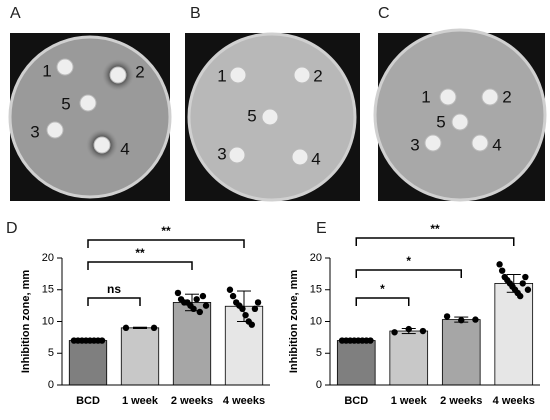 This screenshot has width=550, height=420. What do you see at coordinates (195, 13) in the screenshot?
I see `panel-label: B` at bounding box center [195, 13].